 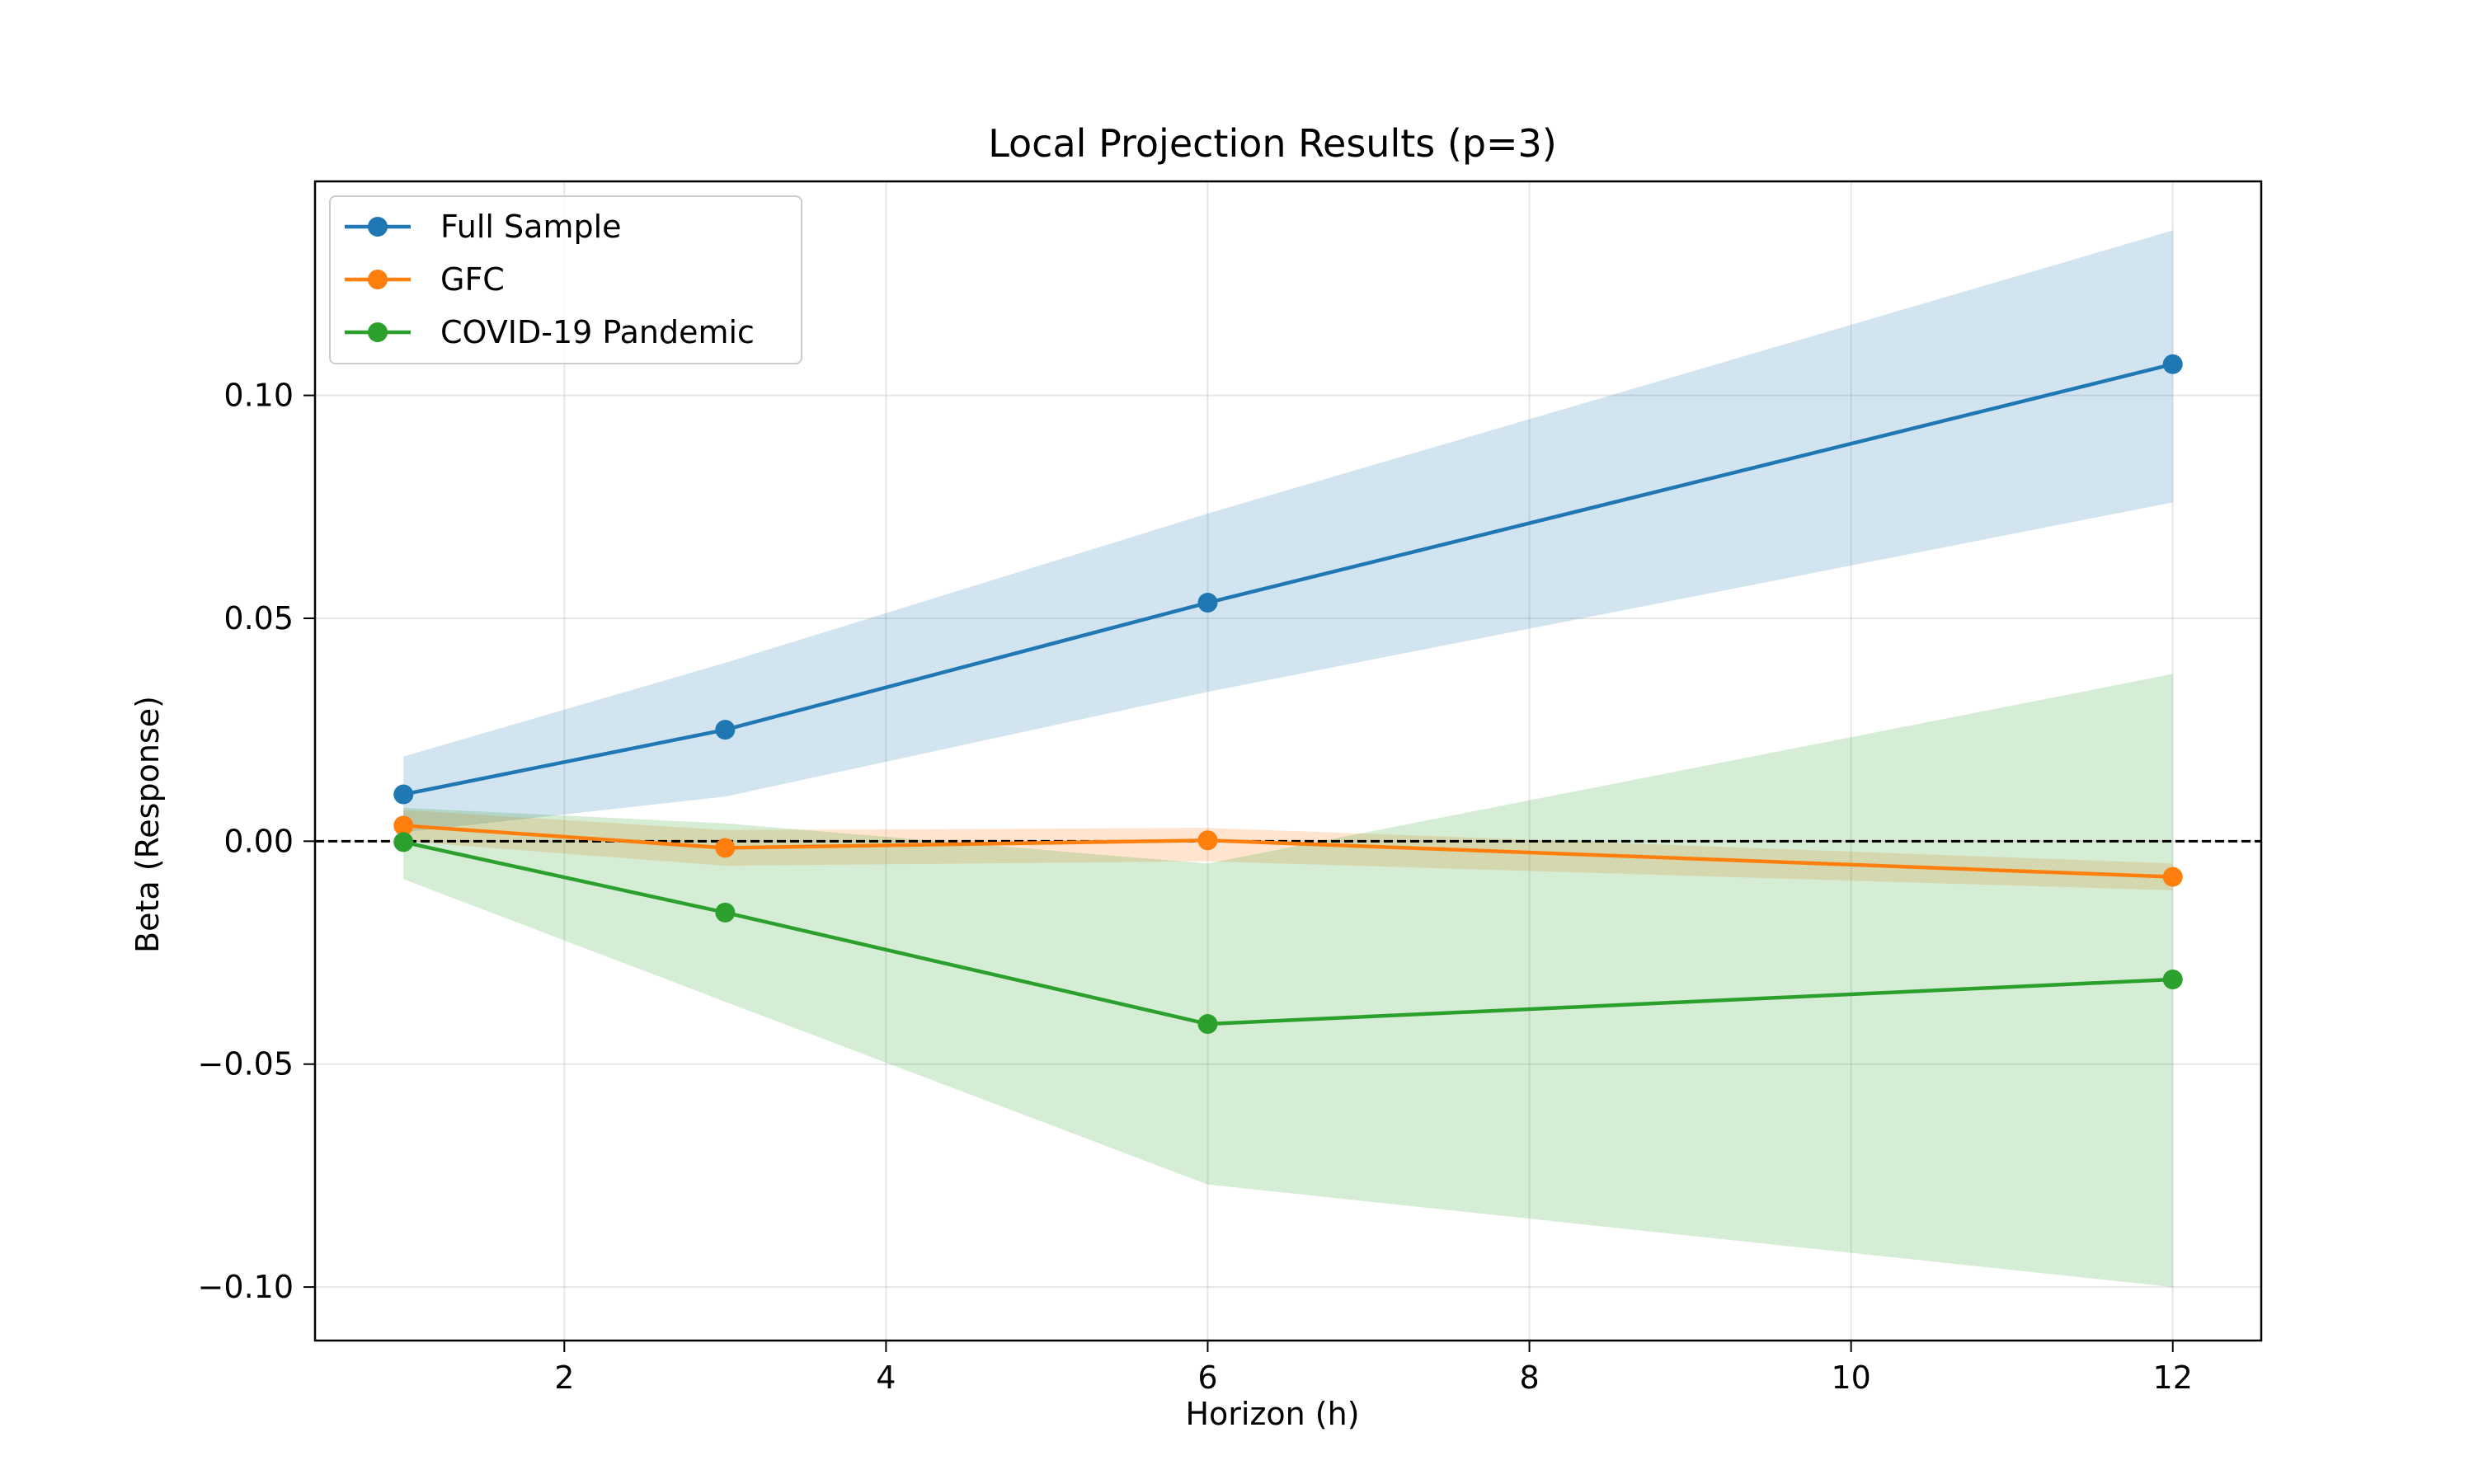 I want to click on band-gfc, so click(x=1288, y=850).